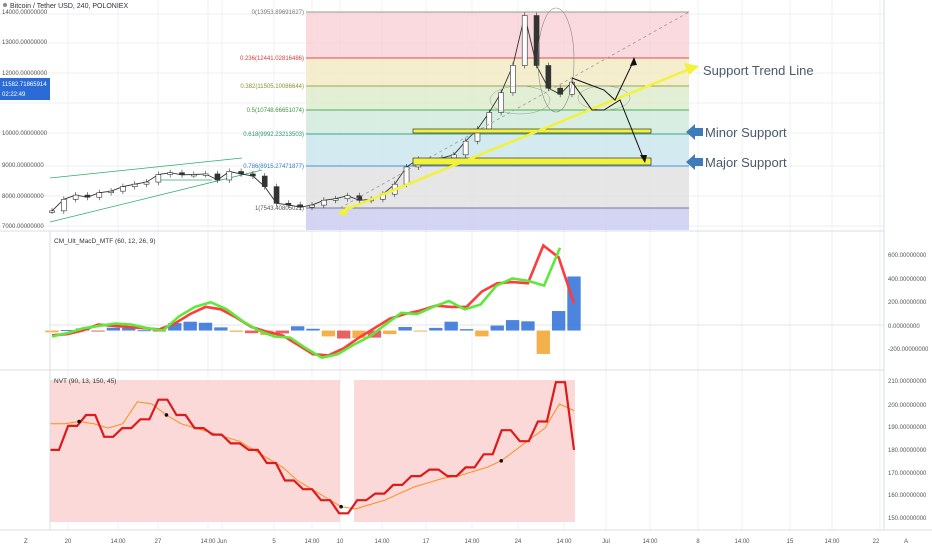 This screenshot has height=555, width=932. I want to click on fib-label: 0.236(12441.02816486), so click(272, 59).